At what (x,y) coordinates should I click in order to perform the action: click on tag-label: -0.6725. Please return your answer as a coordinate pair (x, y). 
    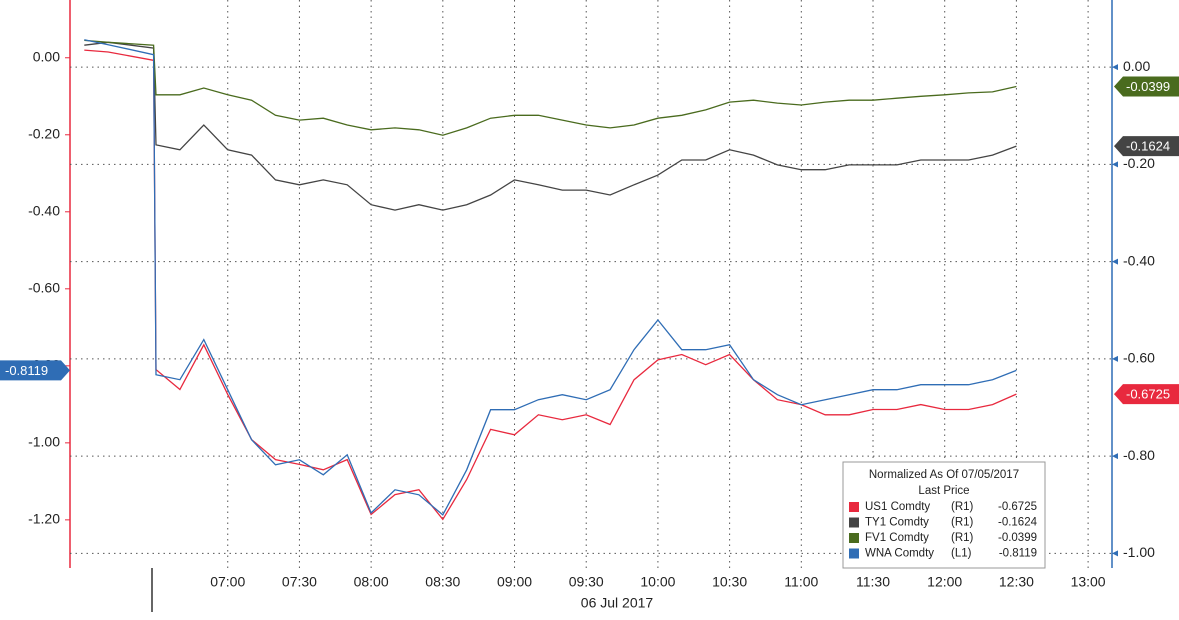
    Looking at the image, I should click on (1148, 394).